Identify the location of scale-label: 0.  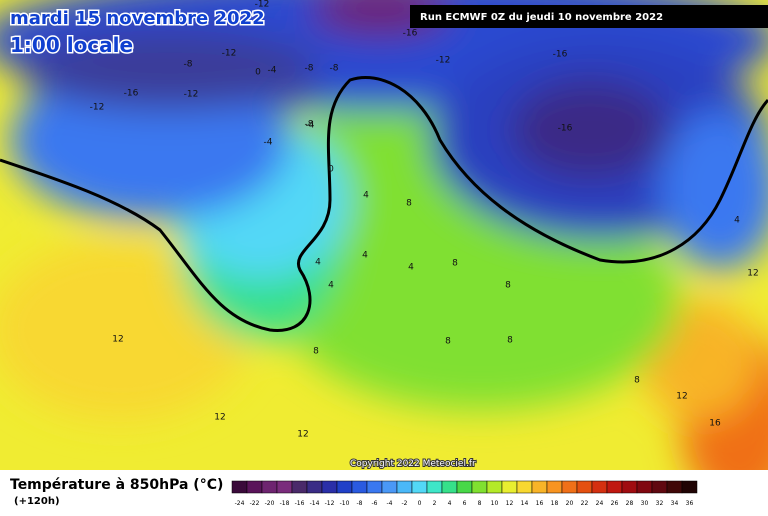
(420, 503).